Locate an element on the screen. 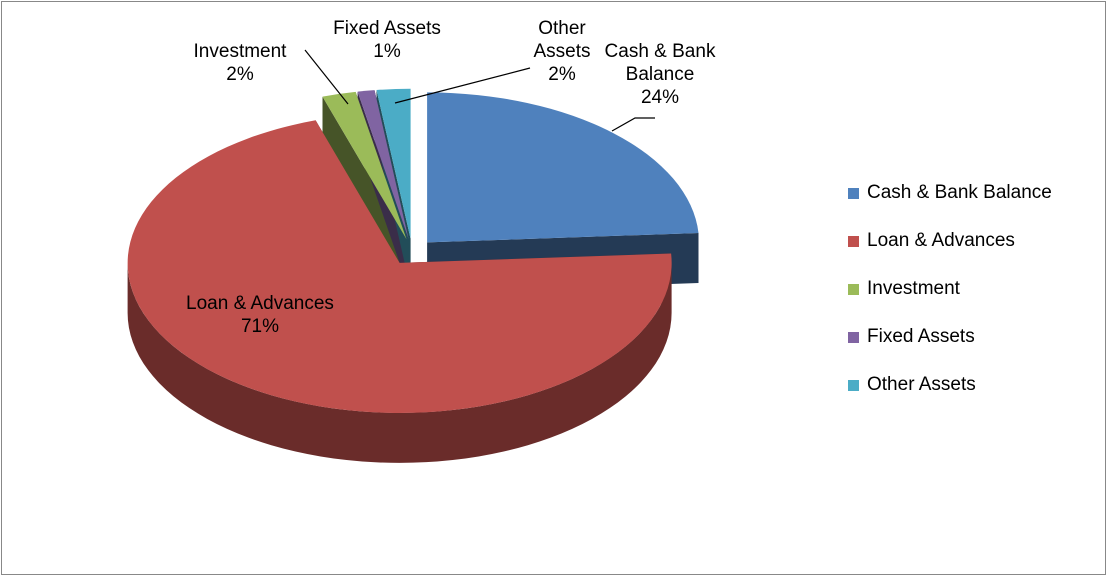  data-label-name: Cash & Bank Balance is located at coordinates (660, 63).